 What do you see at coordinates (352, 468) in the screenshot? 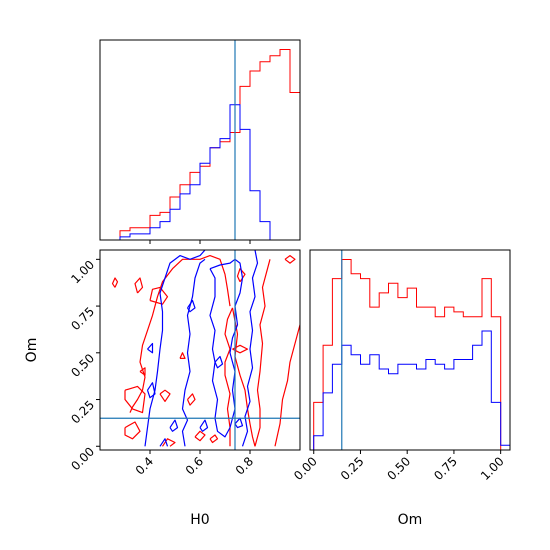
I see `om-x-tick-label-1: 0.25` at bounding box center [352, 468].